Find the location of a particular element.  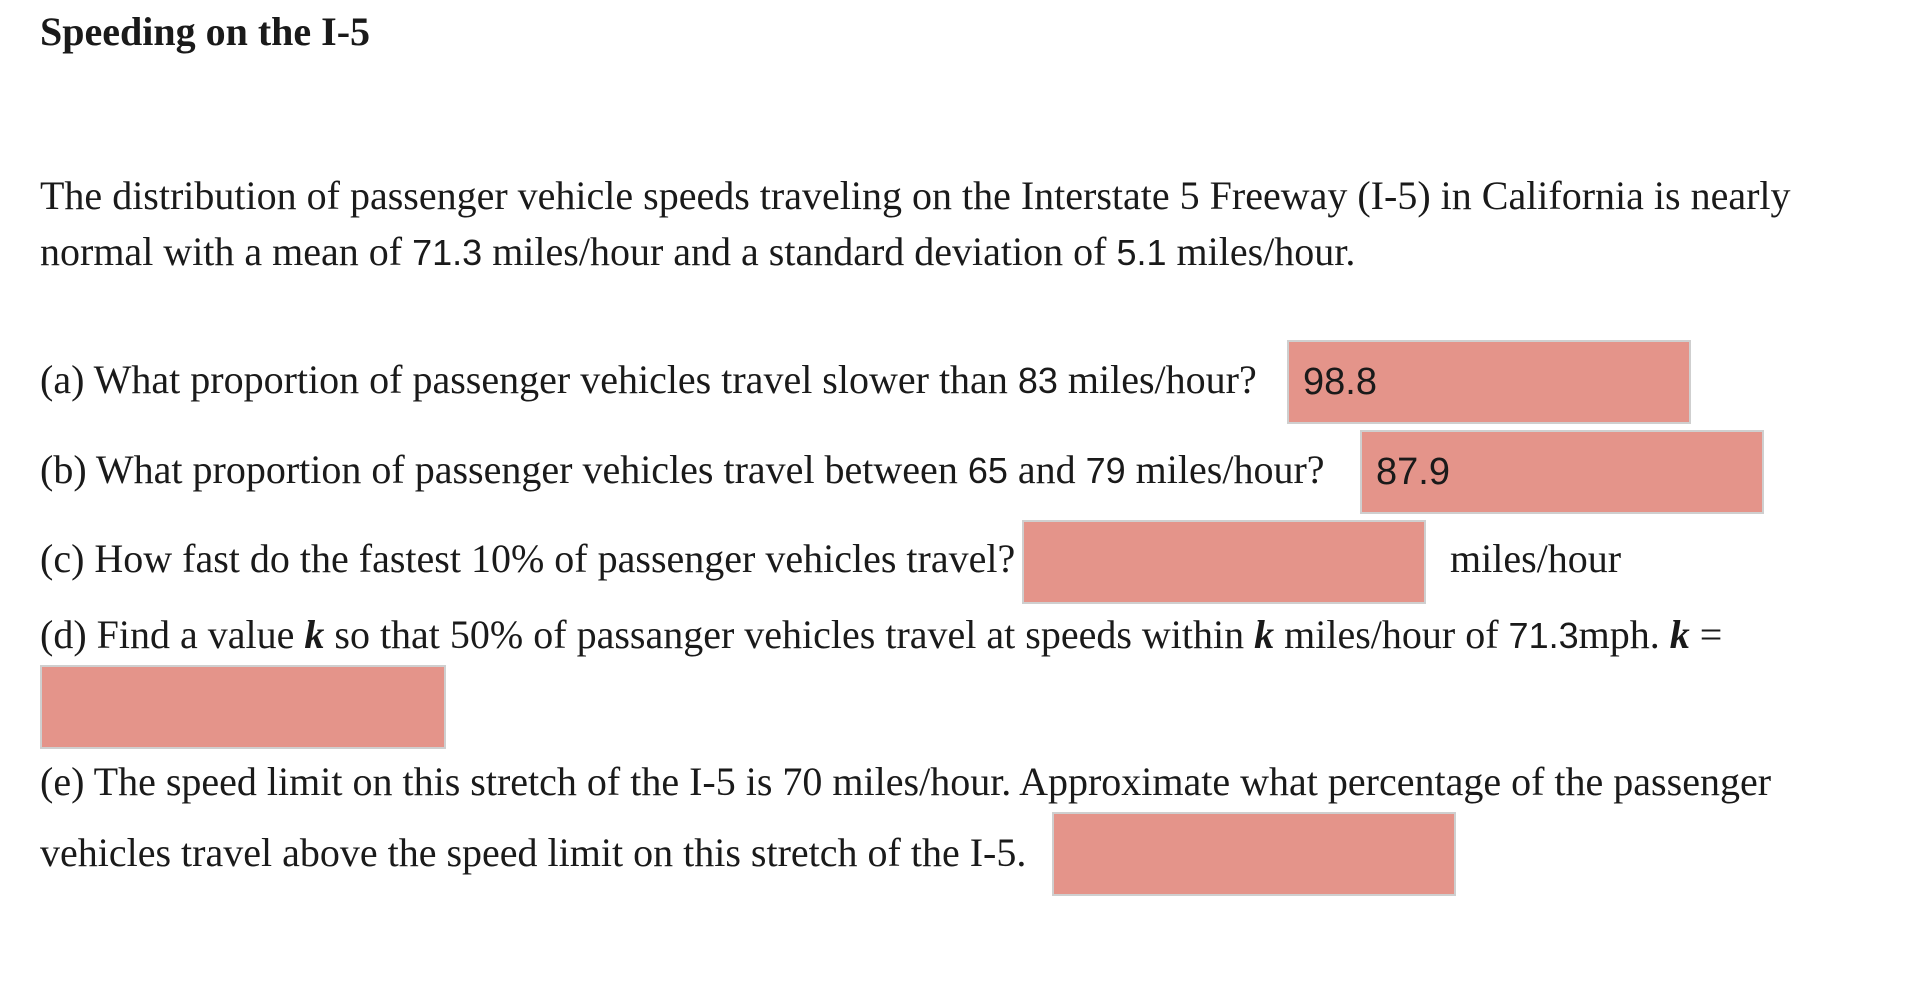

question-d-text: miles/hour of is located at coordinates (1391, 634).